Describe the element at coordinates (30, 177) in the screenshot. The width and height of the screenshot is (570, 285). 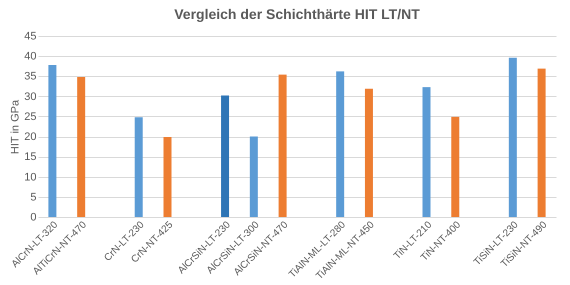
I see `y-tick-label: 10` at that location.